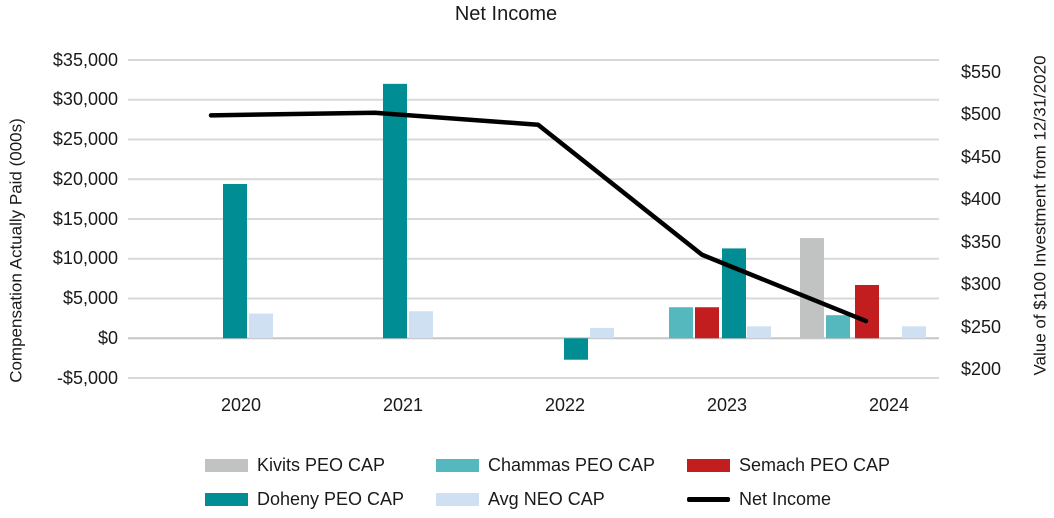 Image resolution: width=1054 pixels, height=518 pixels. What do you see at coordinates (914, 332) in the screenshot?
I see `bar-avg-neo-cap-2024` at bounding box center [914, 332].